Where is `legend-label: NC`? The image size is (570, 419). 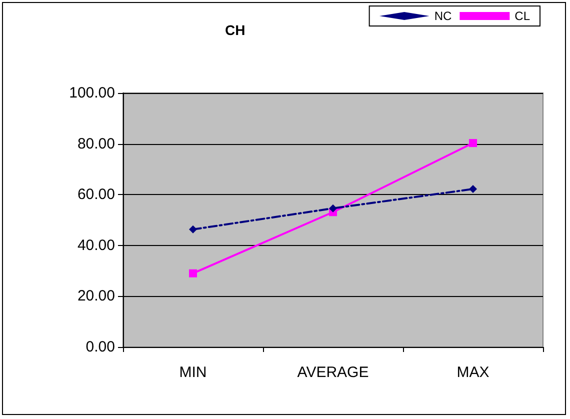
legend-label: NC is located at coordinates (443, 16).